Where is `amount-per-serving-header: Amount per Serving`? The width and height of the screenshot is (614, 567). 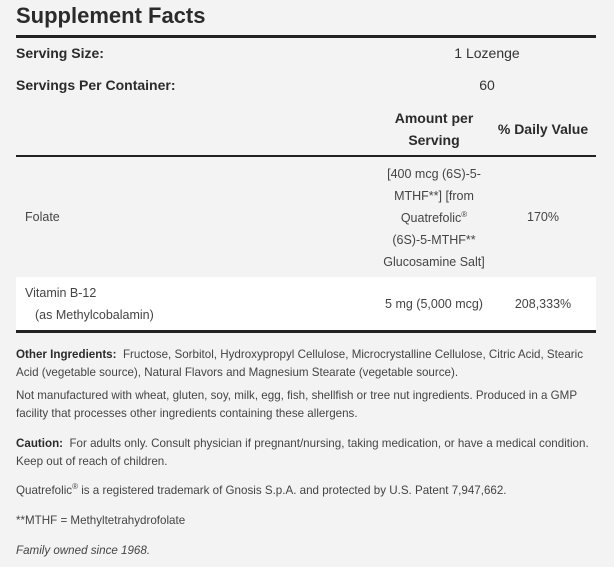
amount-per-serving-header: Amount per Serving is located at coordinates (434, 129).